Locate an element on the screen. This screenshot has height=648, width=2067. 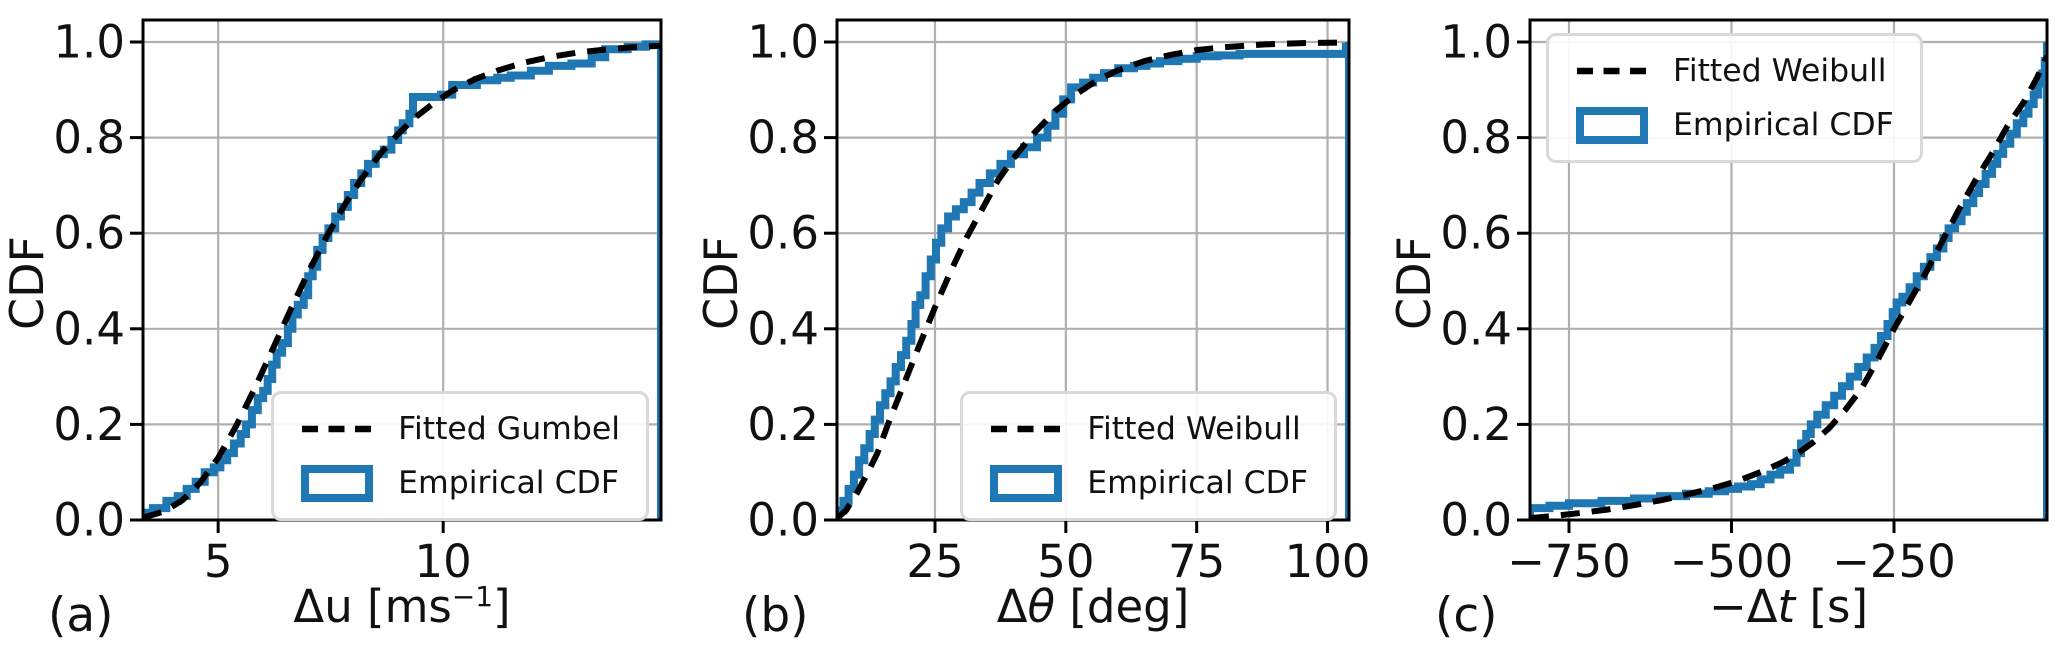
x-axis-label-segment: Δ is located at coordinates (1012, 606).